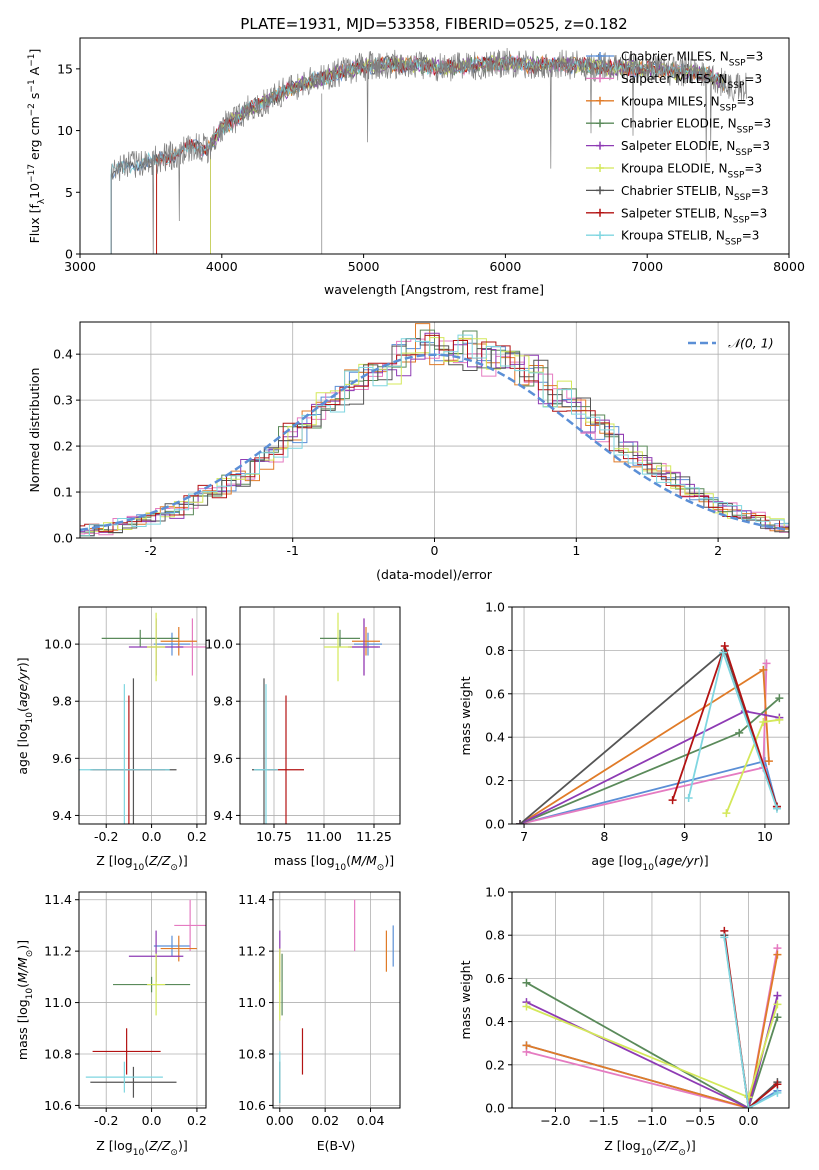 Image resolution: width=819 pixels, height=1170 pixels. What do you see at coordinates (34, 98) in the screenshot?
I see `label-part: s` at bounding box center [34, 98].